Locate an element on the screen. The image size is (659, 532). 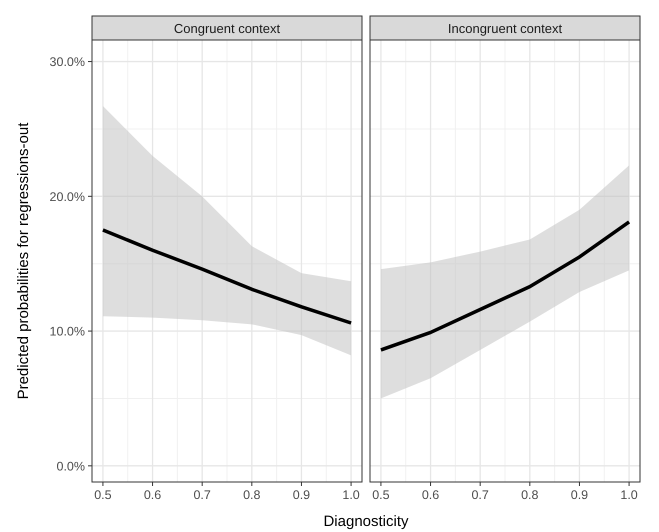
y-axis-title: Predicted probabilities for regressions-out is located at coordinates (23, 261).